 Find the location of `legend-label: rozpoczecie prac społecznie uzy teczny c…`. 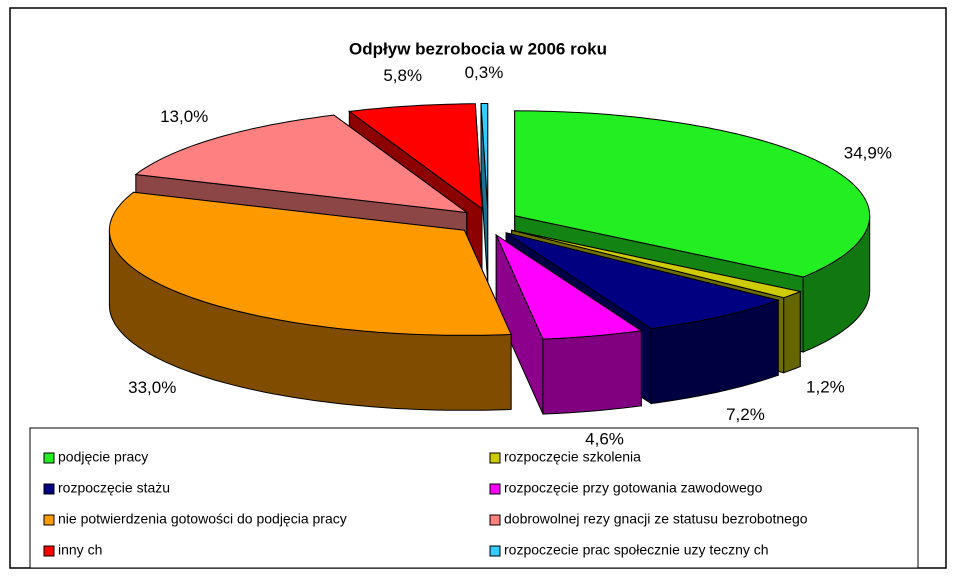

legend-label: rozpoczecie prac społecznie uzy teczny c… is located at coordinates (636, 550).